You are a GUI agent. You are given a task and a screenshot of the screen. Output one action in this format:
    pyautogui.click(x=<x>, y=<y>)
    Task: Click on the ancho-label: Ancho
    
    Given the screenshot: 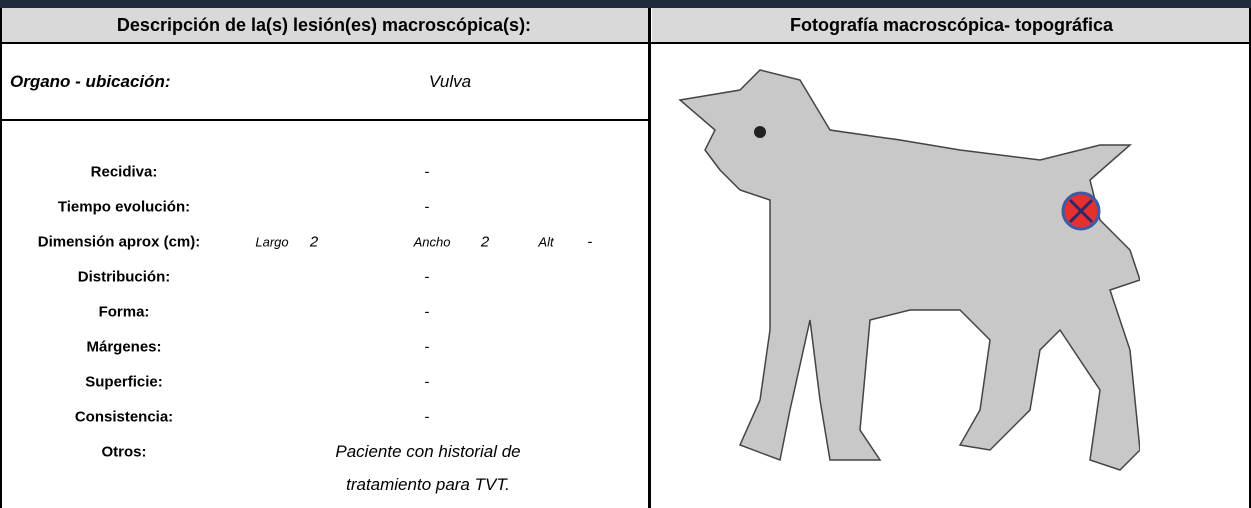 What is the action you would take?
    pyautogui.click(x=432, y=242)
    